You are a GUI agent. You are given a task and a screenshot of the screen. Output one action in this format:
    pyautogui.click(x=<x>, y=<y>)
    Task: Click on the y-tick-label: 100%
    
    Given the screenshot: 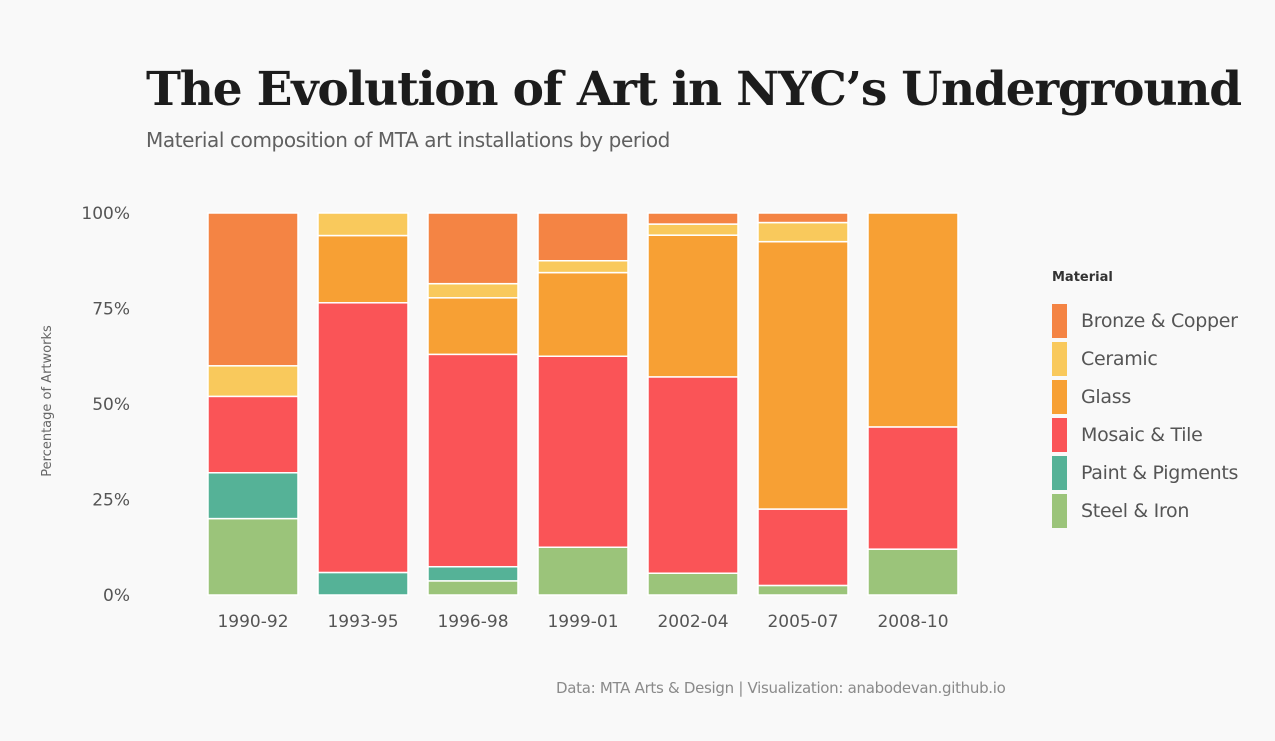 What is the action you would take?
    pyautogui.click(x=105, y=214)
    